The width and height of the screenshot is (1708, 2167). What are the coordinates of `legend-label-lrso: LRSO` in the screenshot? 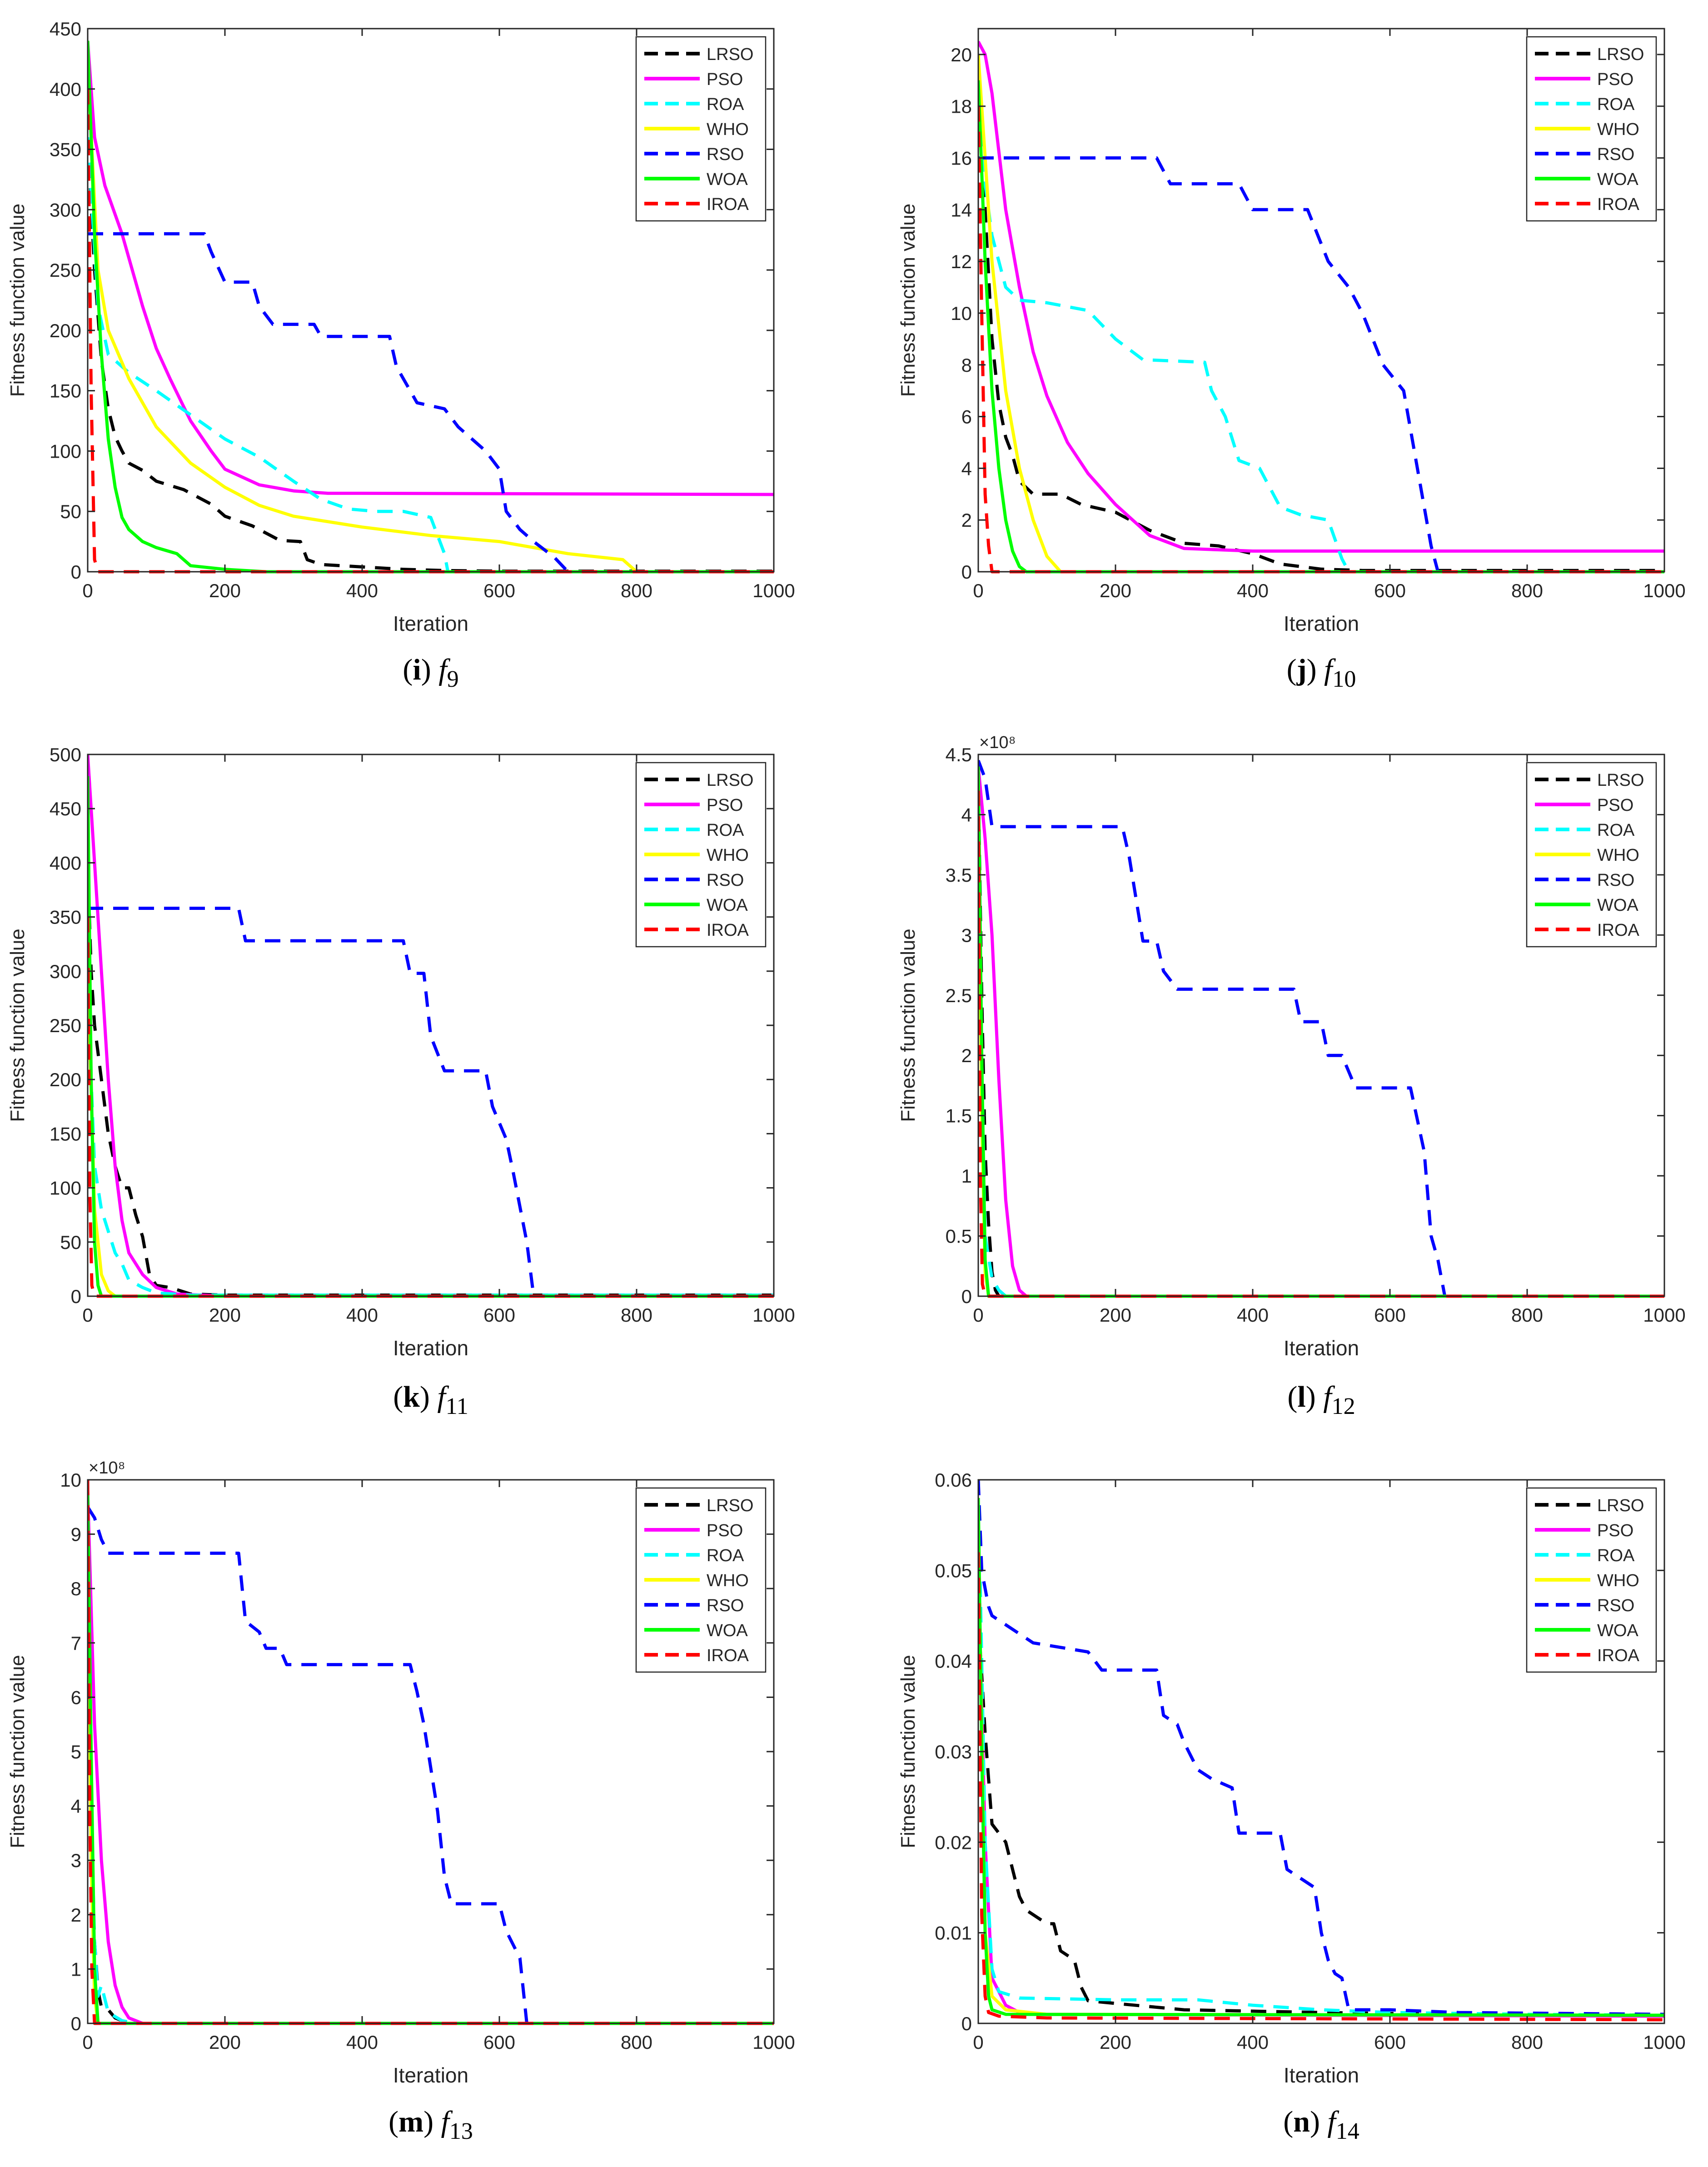 It's located at (1620, 54).